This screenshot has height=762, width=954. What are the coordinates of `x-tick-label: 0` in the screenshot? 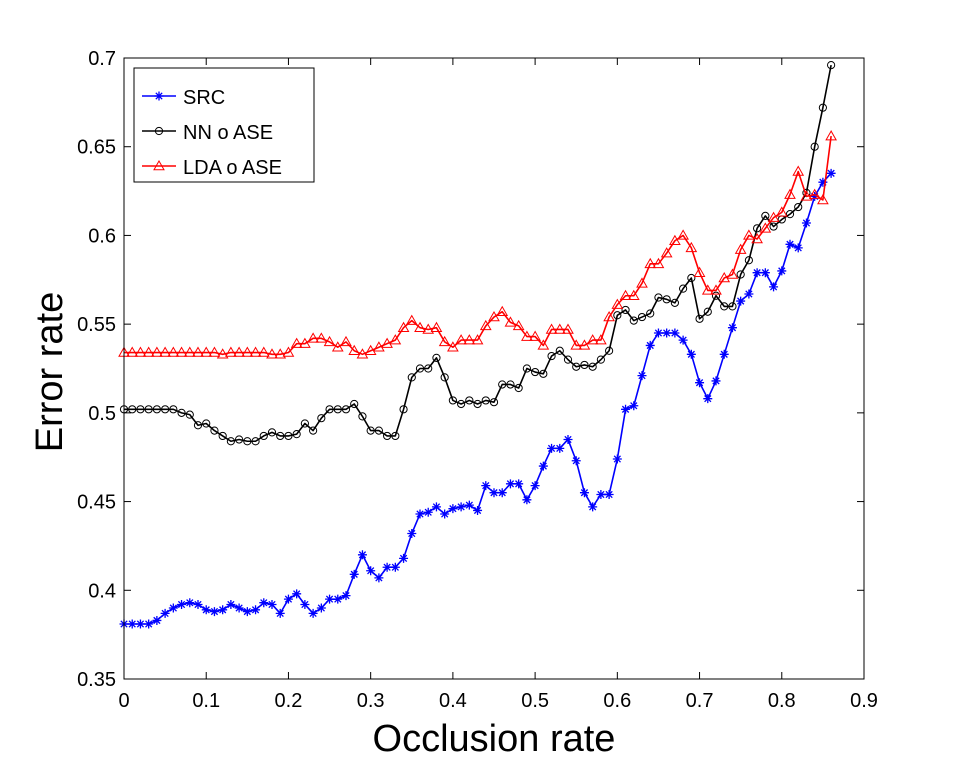 It's located at (123, 701).